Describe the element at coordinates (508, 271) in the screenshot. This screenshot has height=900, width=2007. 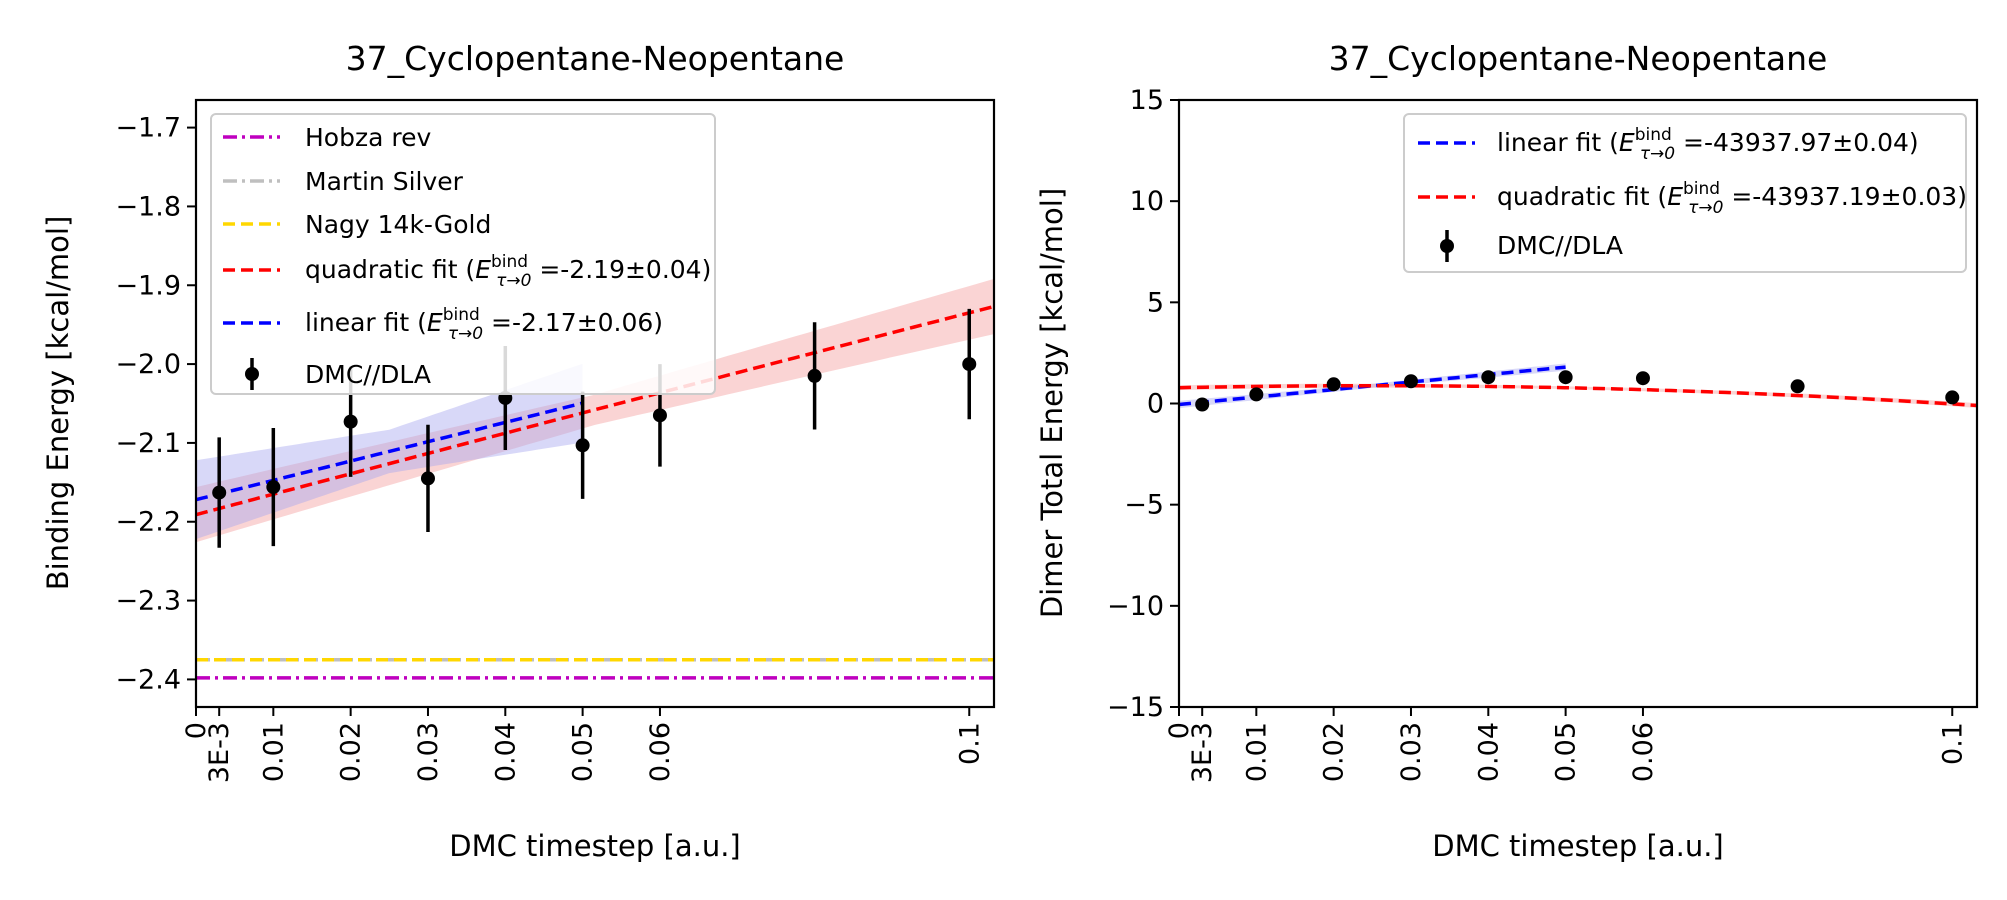
I see `legend-label-left-quadratic-fit: quadratic fit (Ebind τ→0 =-2.19±0.04)` at that location.